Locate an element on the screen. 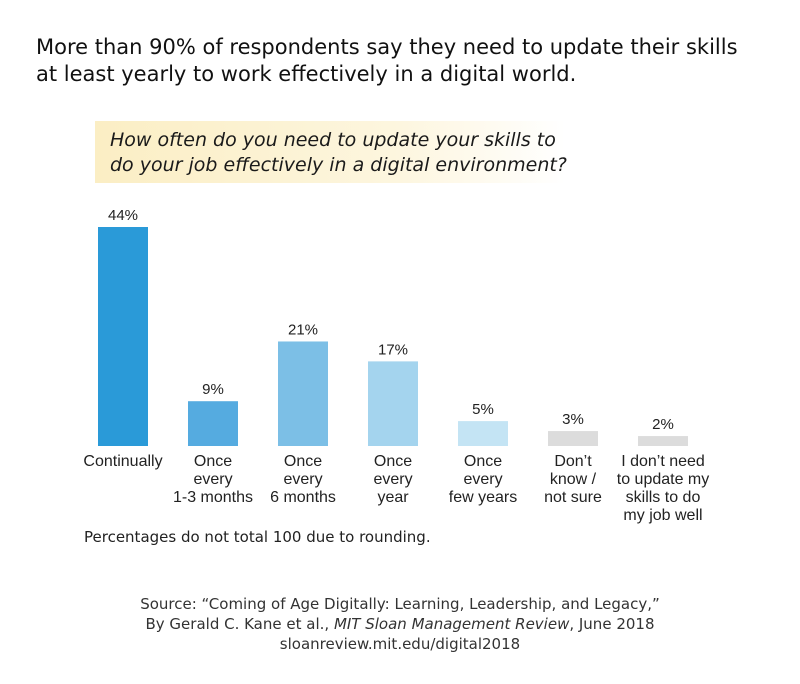  bar-value-label: 3% is located at coordinates (573, 419).